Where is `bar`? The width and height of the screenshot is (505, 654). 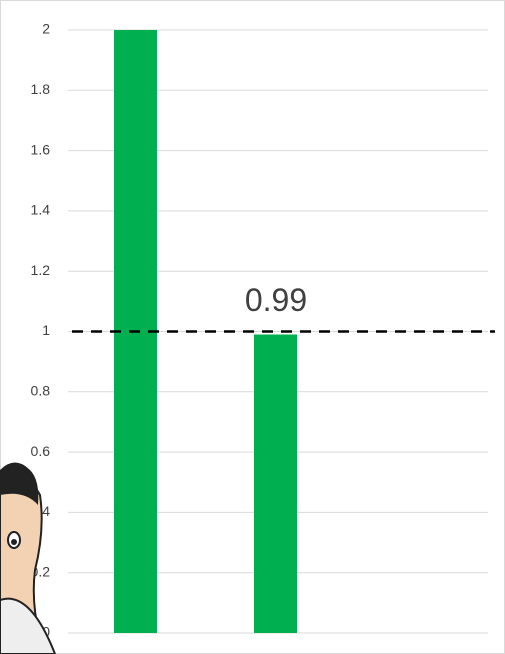 bar is located at coordinates (275, 483).